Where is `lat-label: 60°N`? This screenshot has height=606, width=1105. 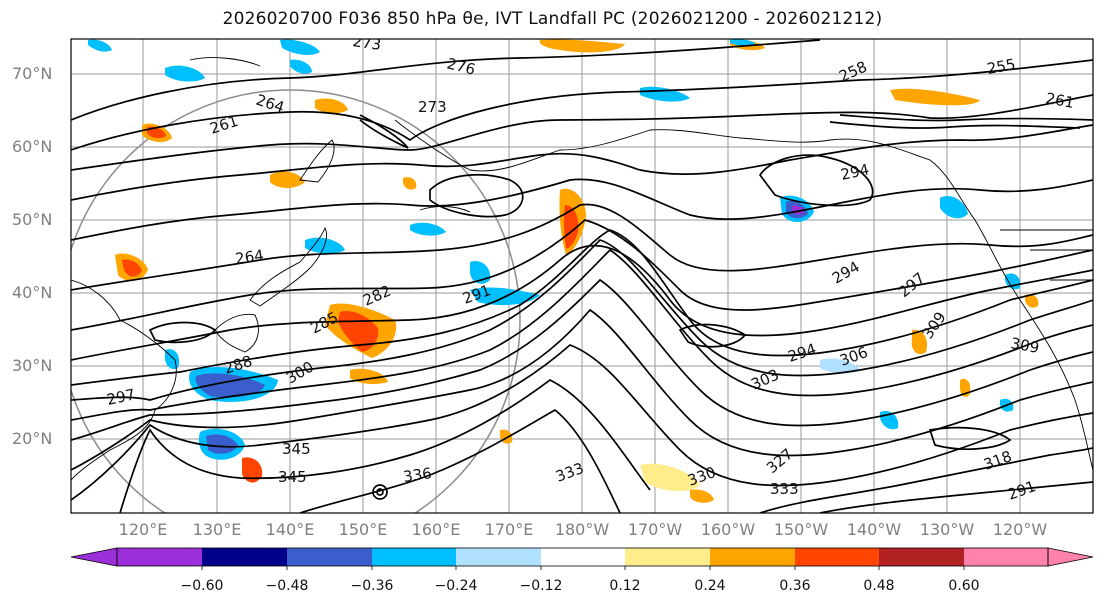 lat-label: 60°N is located at coordinates (32, 146).